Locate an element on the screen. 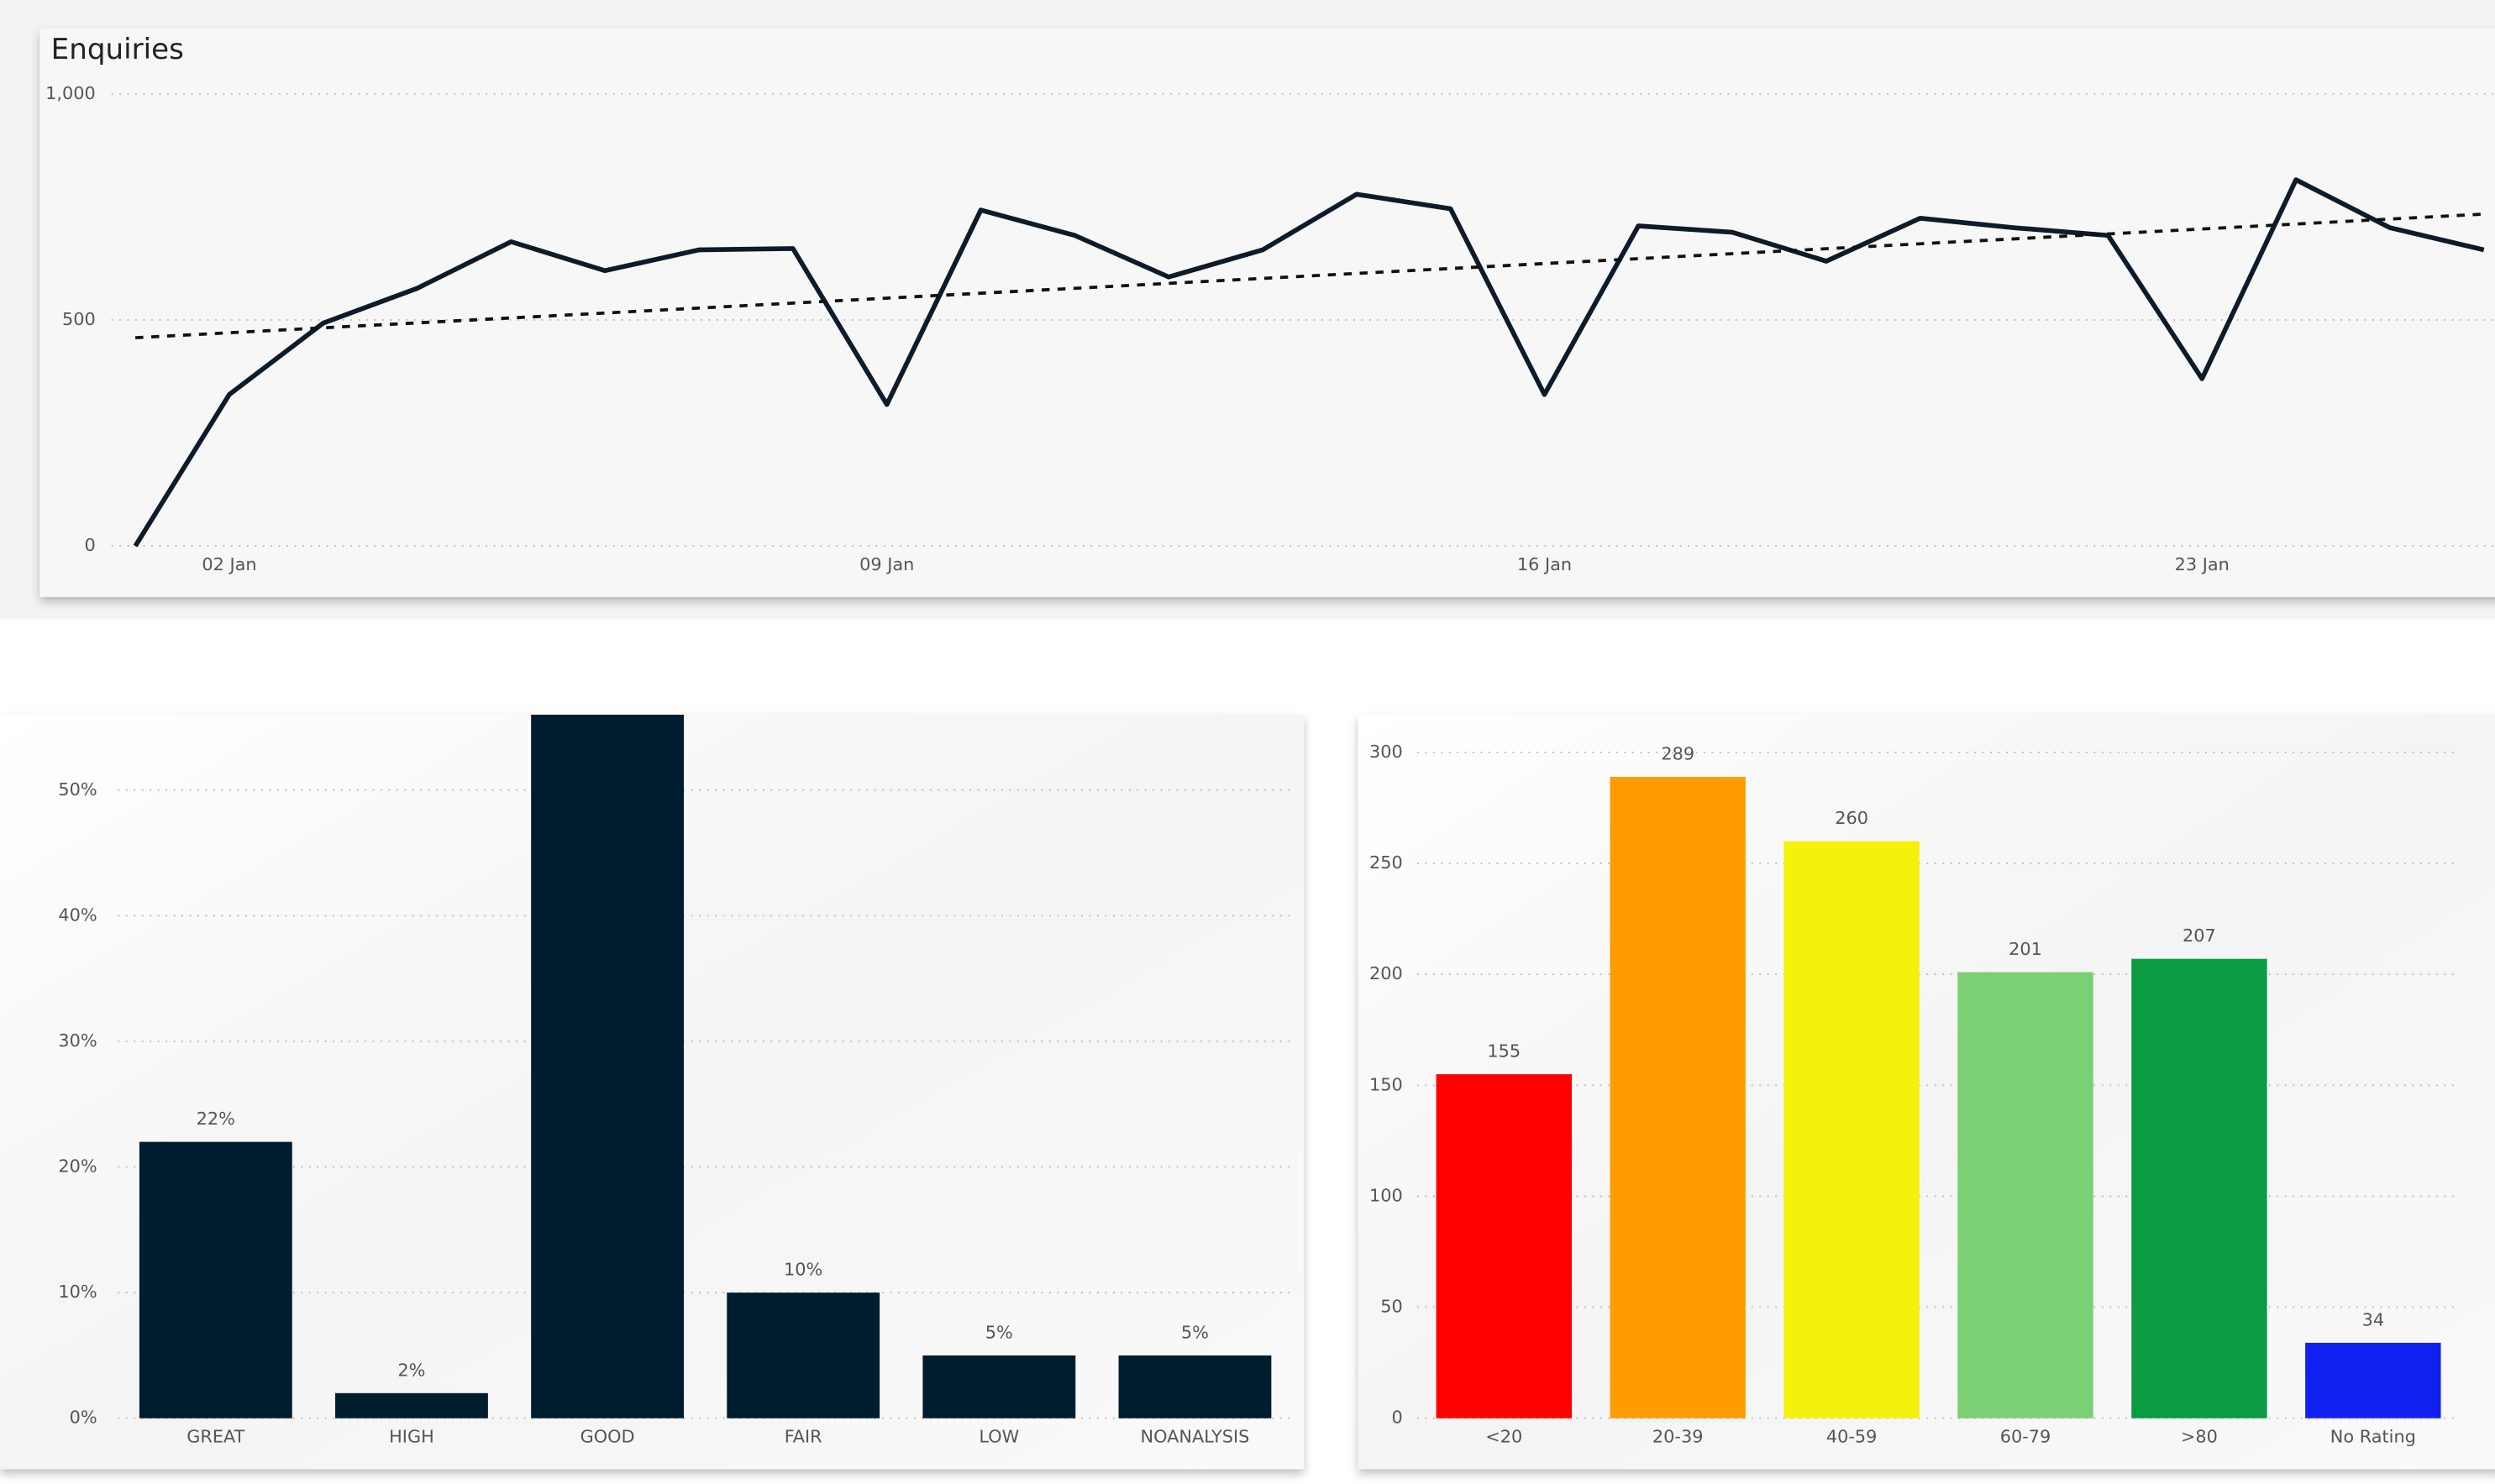  x-tick-label: 09 Jan is located at coordinates (887, 564).